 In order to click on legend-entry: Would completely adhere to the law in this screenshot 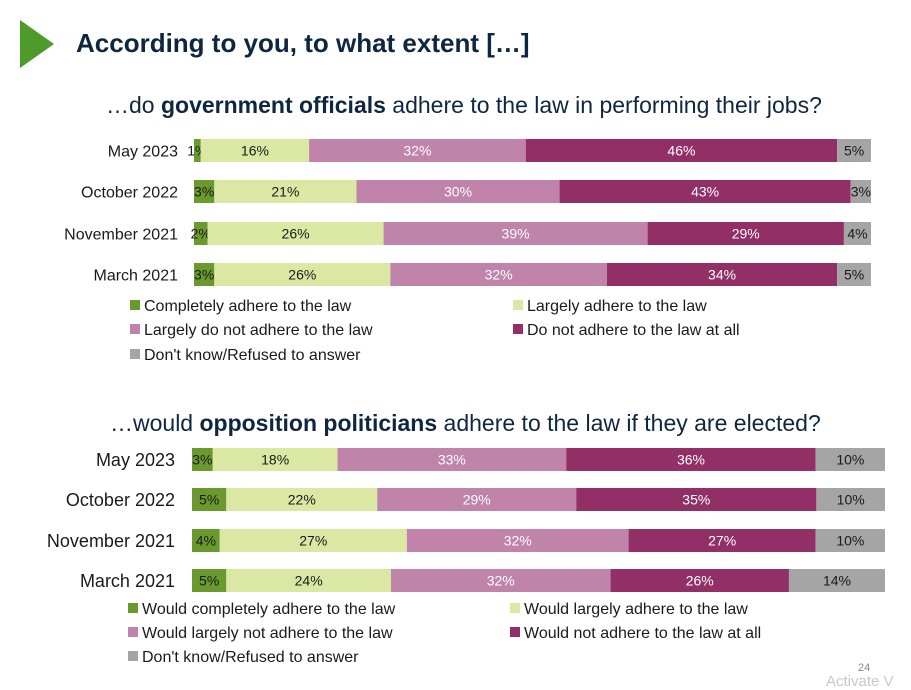, I will do `click(269, 609)`.